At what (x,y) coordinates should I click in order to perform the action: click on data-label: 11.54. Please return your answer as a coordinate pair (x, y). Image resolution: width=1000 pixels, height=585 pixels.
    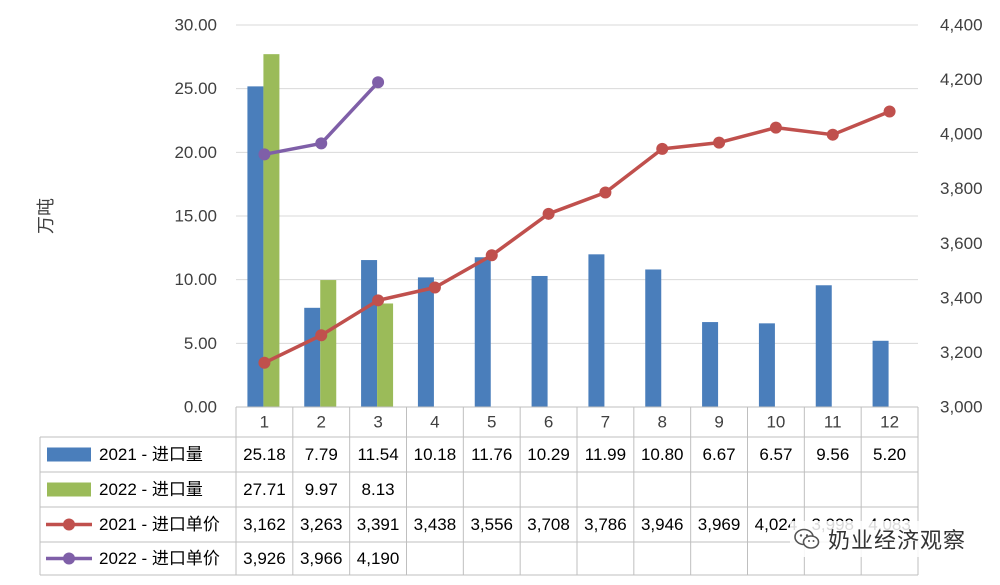
    Looking at the image, I should click on (377, 454).